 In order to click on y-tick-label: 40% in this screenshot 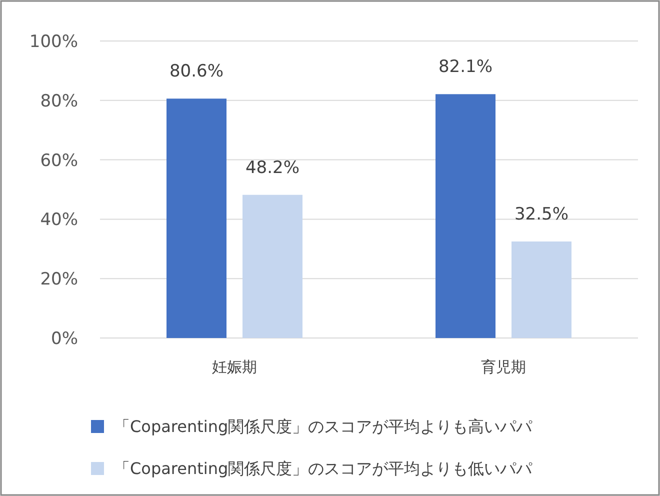, I will do `click(59, 220)`.